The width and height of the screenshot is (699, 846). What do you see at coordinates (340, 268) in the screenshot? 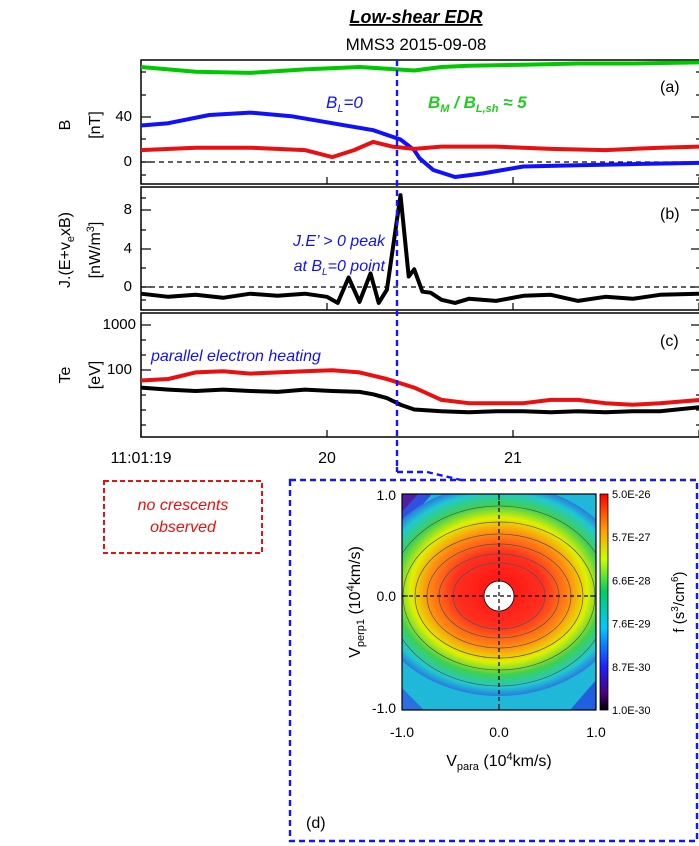
I see `annotation-je-line2: at BL=0 point` at bounding box center [340, 268].